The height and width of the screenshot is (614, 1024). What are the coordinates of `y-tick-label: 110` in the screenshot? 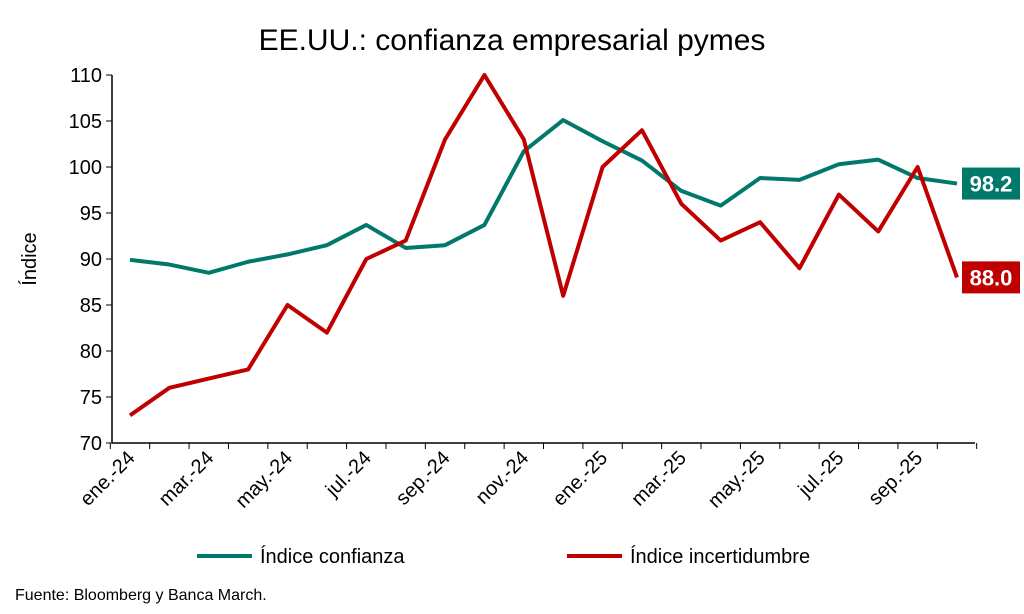 It's located at (86, 76).